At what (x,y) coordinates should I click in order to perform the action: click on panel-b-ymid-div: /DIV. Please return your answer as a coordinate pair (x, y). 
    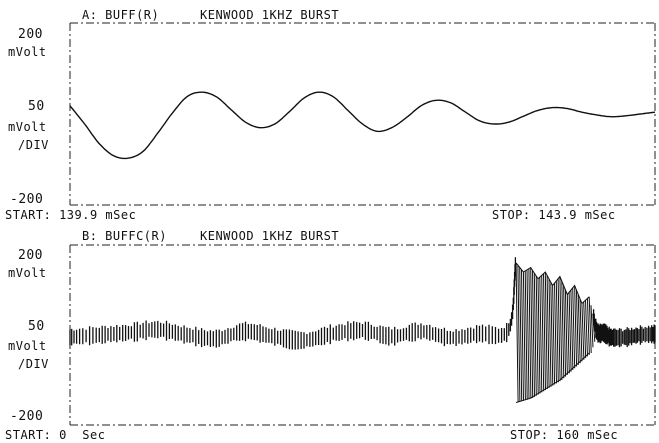
    Looking at the image, I should click on (33, 364).